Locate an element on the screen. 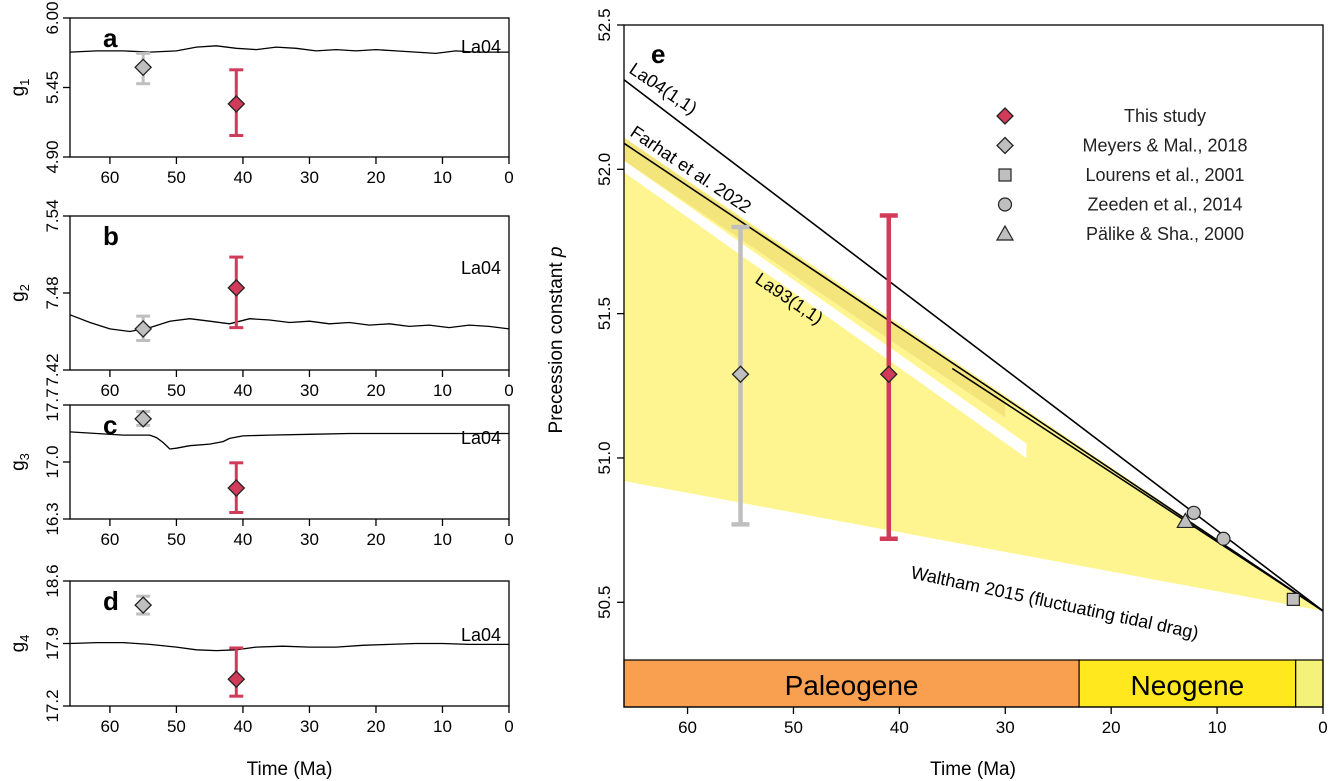  y-tick-label: 5.45 is located at coordinates (52, 87).